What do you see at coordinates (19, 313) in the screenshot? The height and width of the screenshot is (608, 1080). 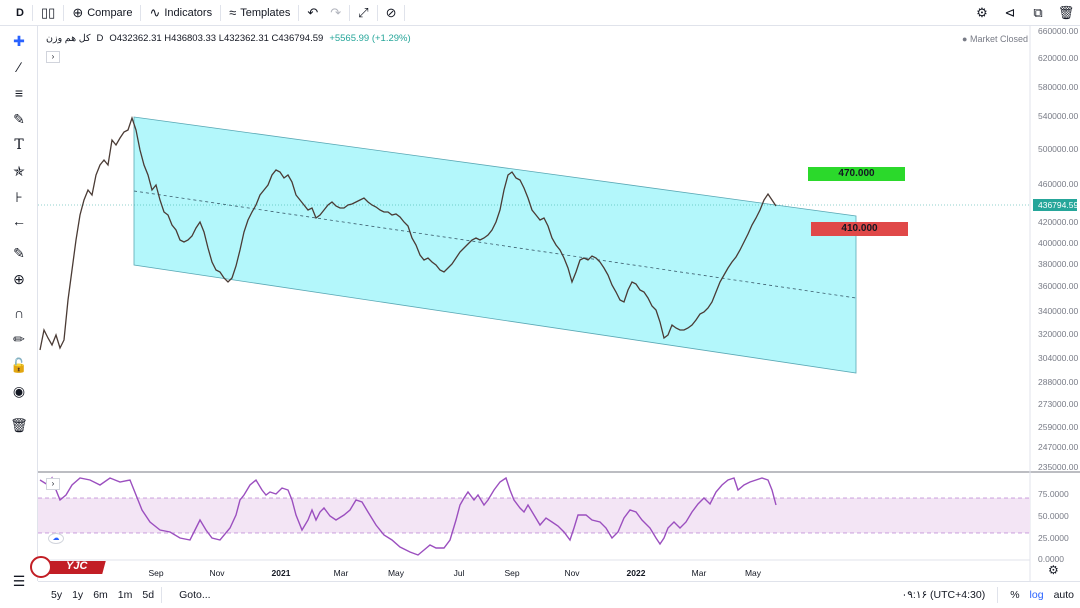 I see `magnet-tool: ∩` at bounding box center [19, 313].